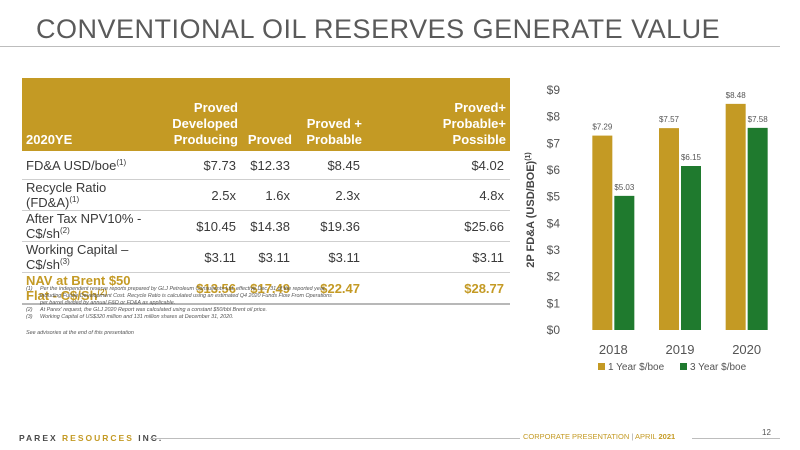 This screenshot has height=450, width=800. I want to click on table-cell: $7.73, so click(200, 165).